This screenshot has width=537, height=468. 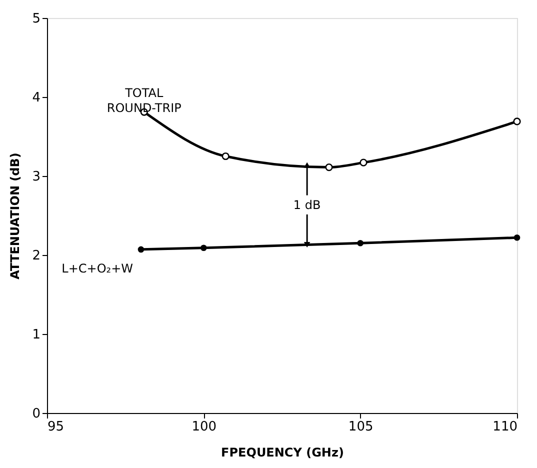 I want to click on x-tick-label: 110, so click(x=505, y=427).